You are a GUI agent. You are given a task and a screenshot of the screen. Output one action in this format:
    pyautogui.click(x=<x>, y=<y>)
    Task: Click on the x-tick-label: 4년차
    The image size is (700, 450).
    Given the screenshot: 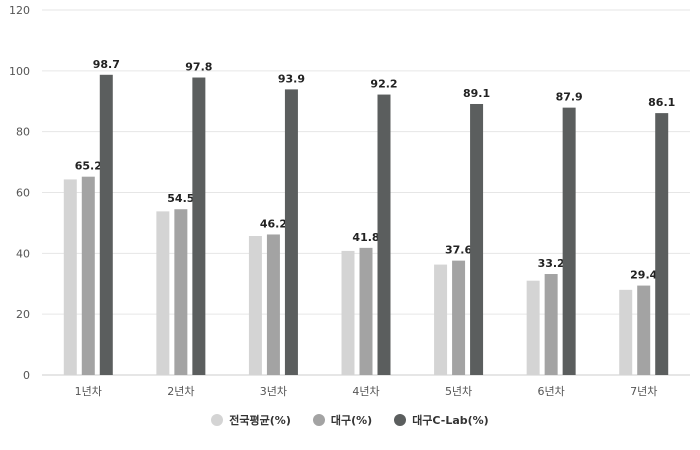 What is the action you would take?
    pyautogui.click(x=365, y=391)
    